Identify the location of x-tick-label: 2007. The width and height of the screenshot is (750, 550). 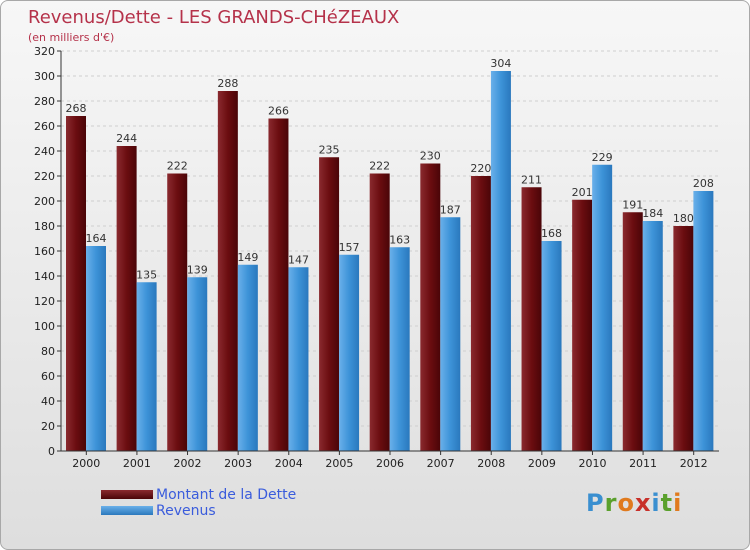
(441, 463).